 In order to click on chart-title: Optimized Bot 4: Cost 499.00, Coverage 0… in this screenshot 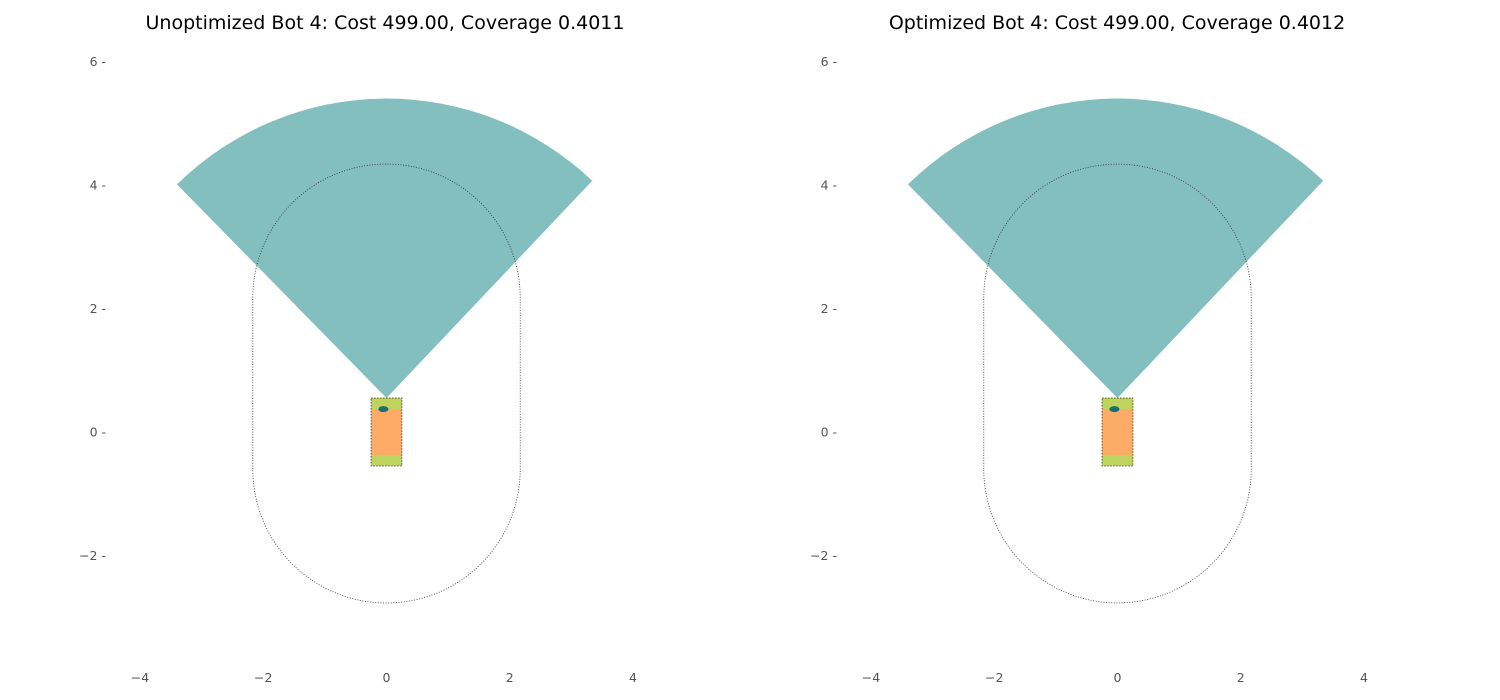, I will do `click(1117, 23)`.